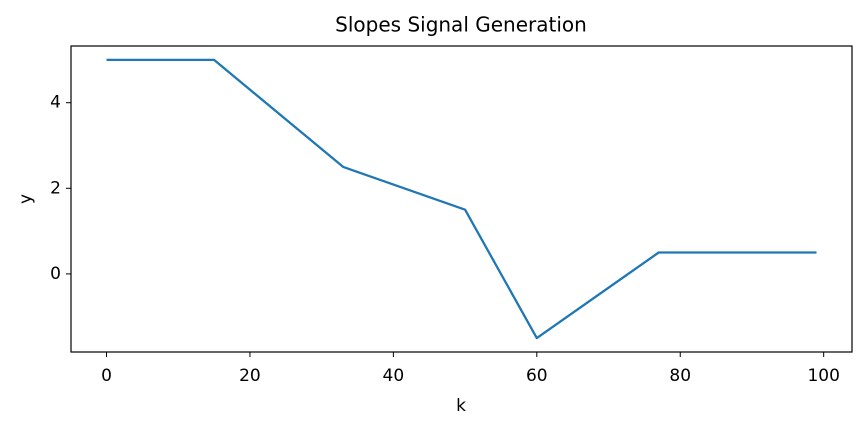 This screenshot has height=431, width=866. What do you see at coordinates (461, 406) in the screenshot?
I see `x-axis-label: k` at bounding box center [461, 406].